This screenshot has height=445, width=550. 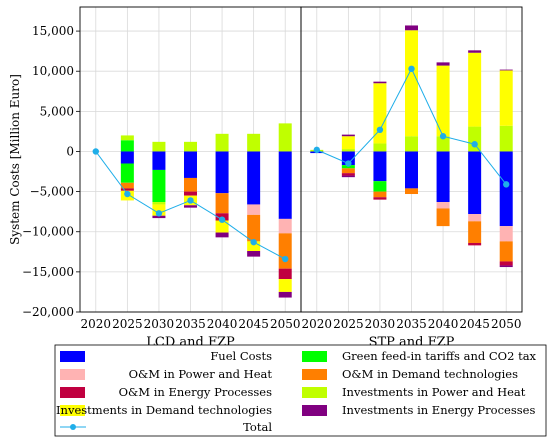 What do you see at coordinates (70, 151) in the screenshot?
I see `y-tick-label: 0` at bounding box center [70, 151].